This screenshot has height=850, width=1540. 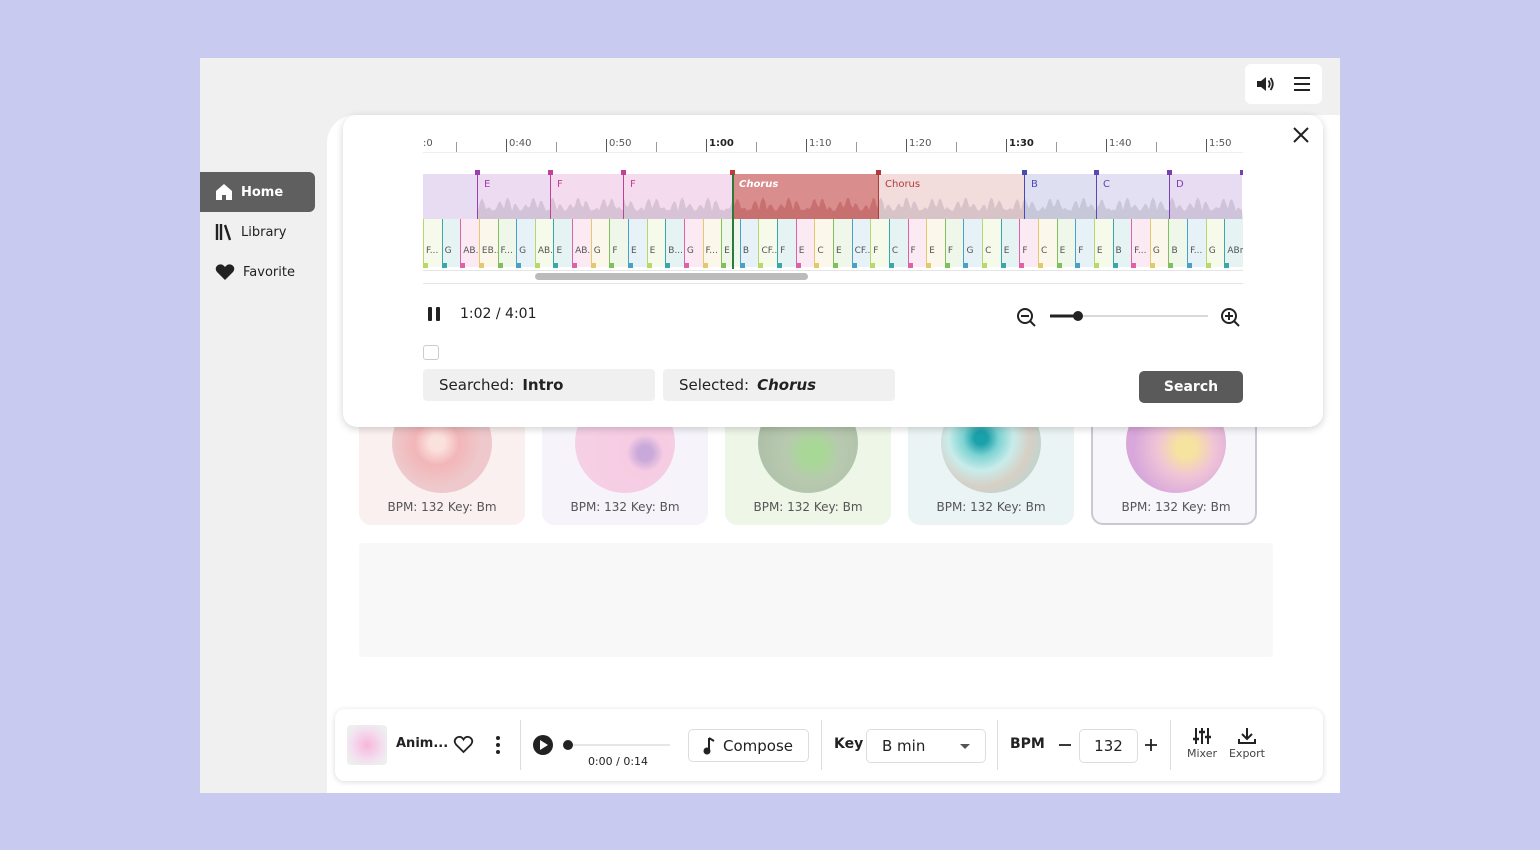 What do you see at coordinates (264, 232) in the screenshot?
I see `nav-label: Library` at bounding box center [264, 232].